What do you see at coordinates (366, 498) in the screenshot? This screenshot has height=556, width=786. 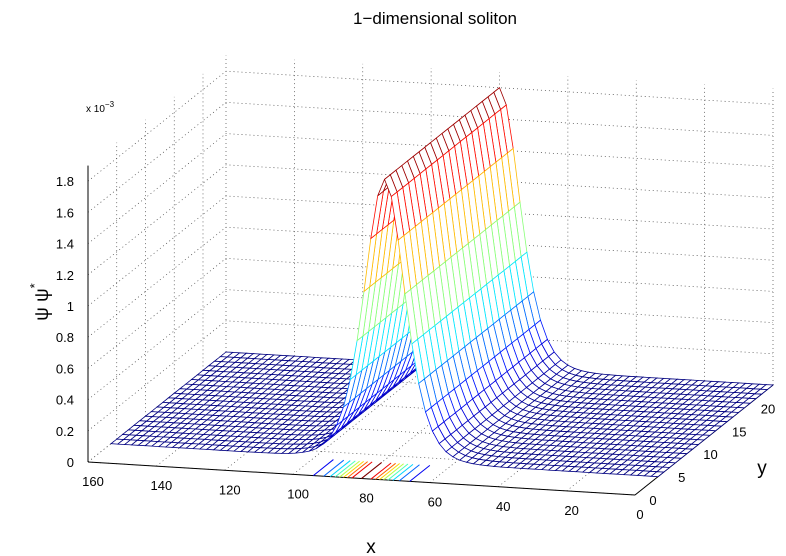 I see `x-tick-label: 80` at bounding box center [366, 498].